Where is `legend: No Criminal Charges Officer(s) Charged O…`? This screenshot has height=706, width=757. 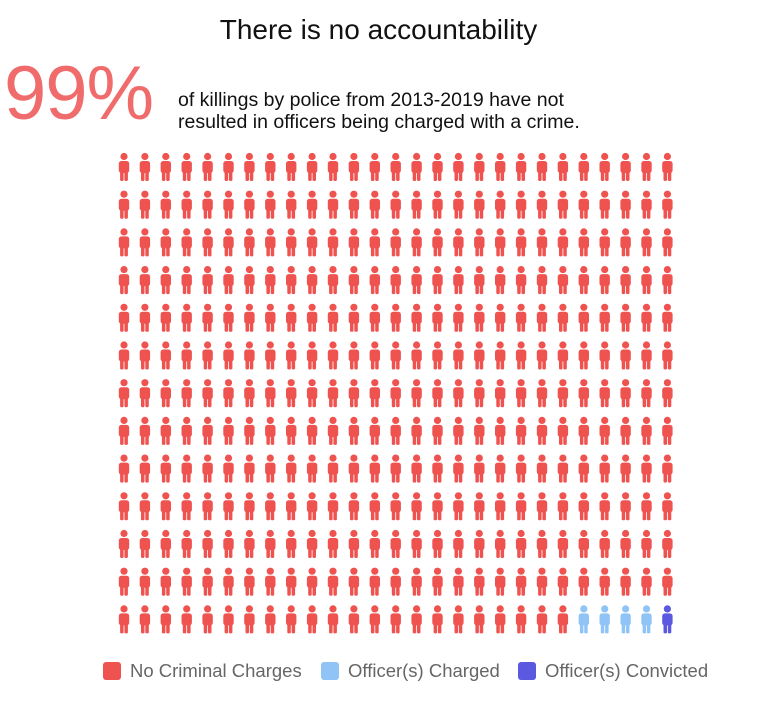
legend: No Criminal Charges Officer(s) Charged O… is located at coordinates (378, 671).